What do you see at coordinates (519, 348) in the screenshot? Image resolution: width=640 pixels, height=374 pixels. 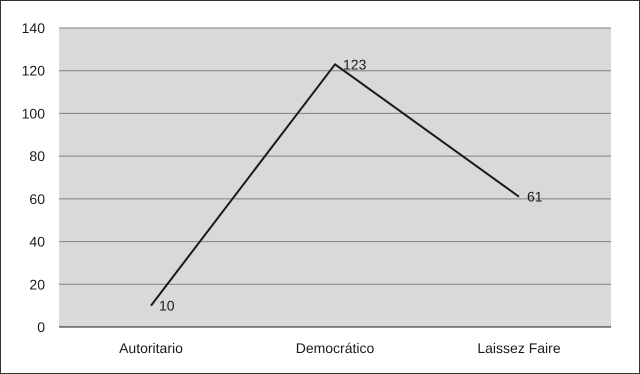 I see `x-tick-label: Laissez Faire` at bounding box center [519, 348].